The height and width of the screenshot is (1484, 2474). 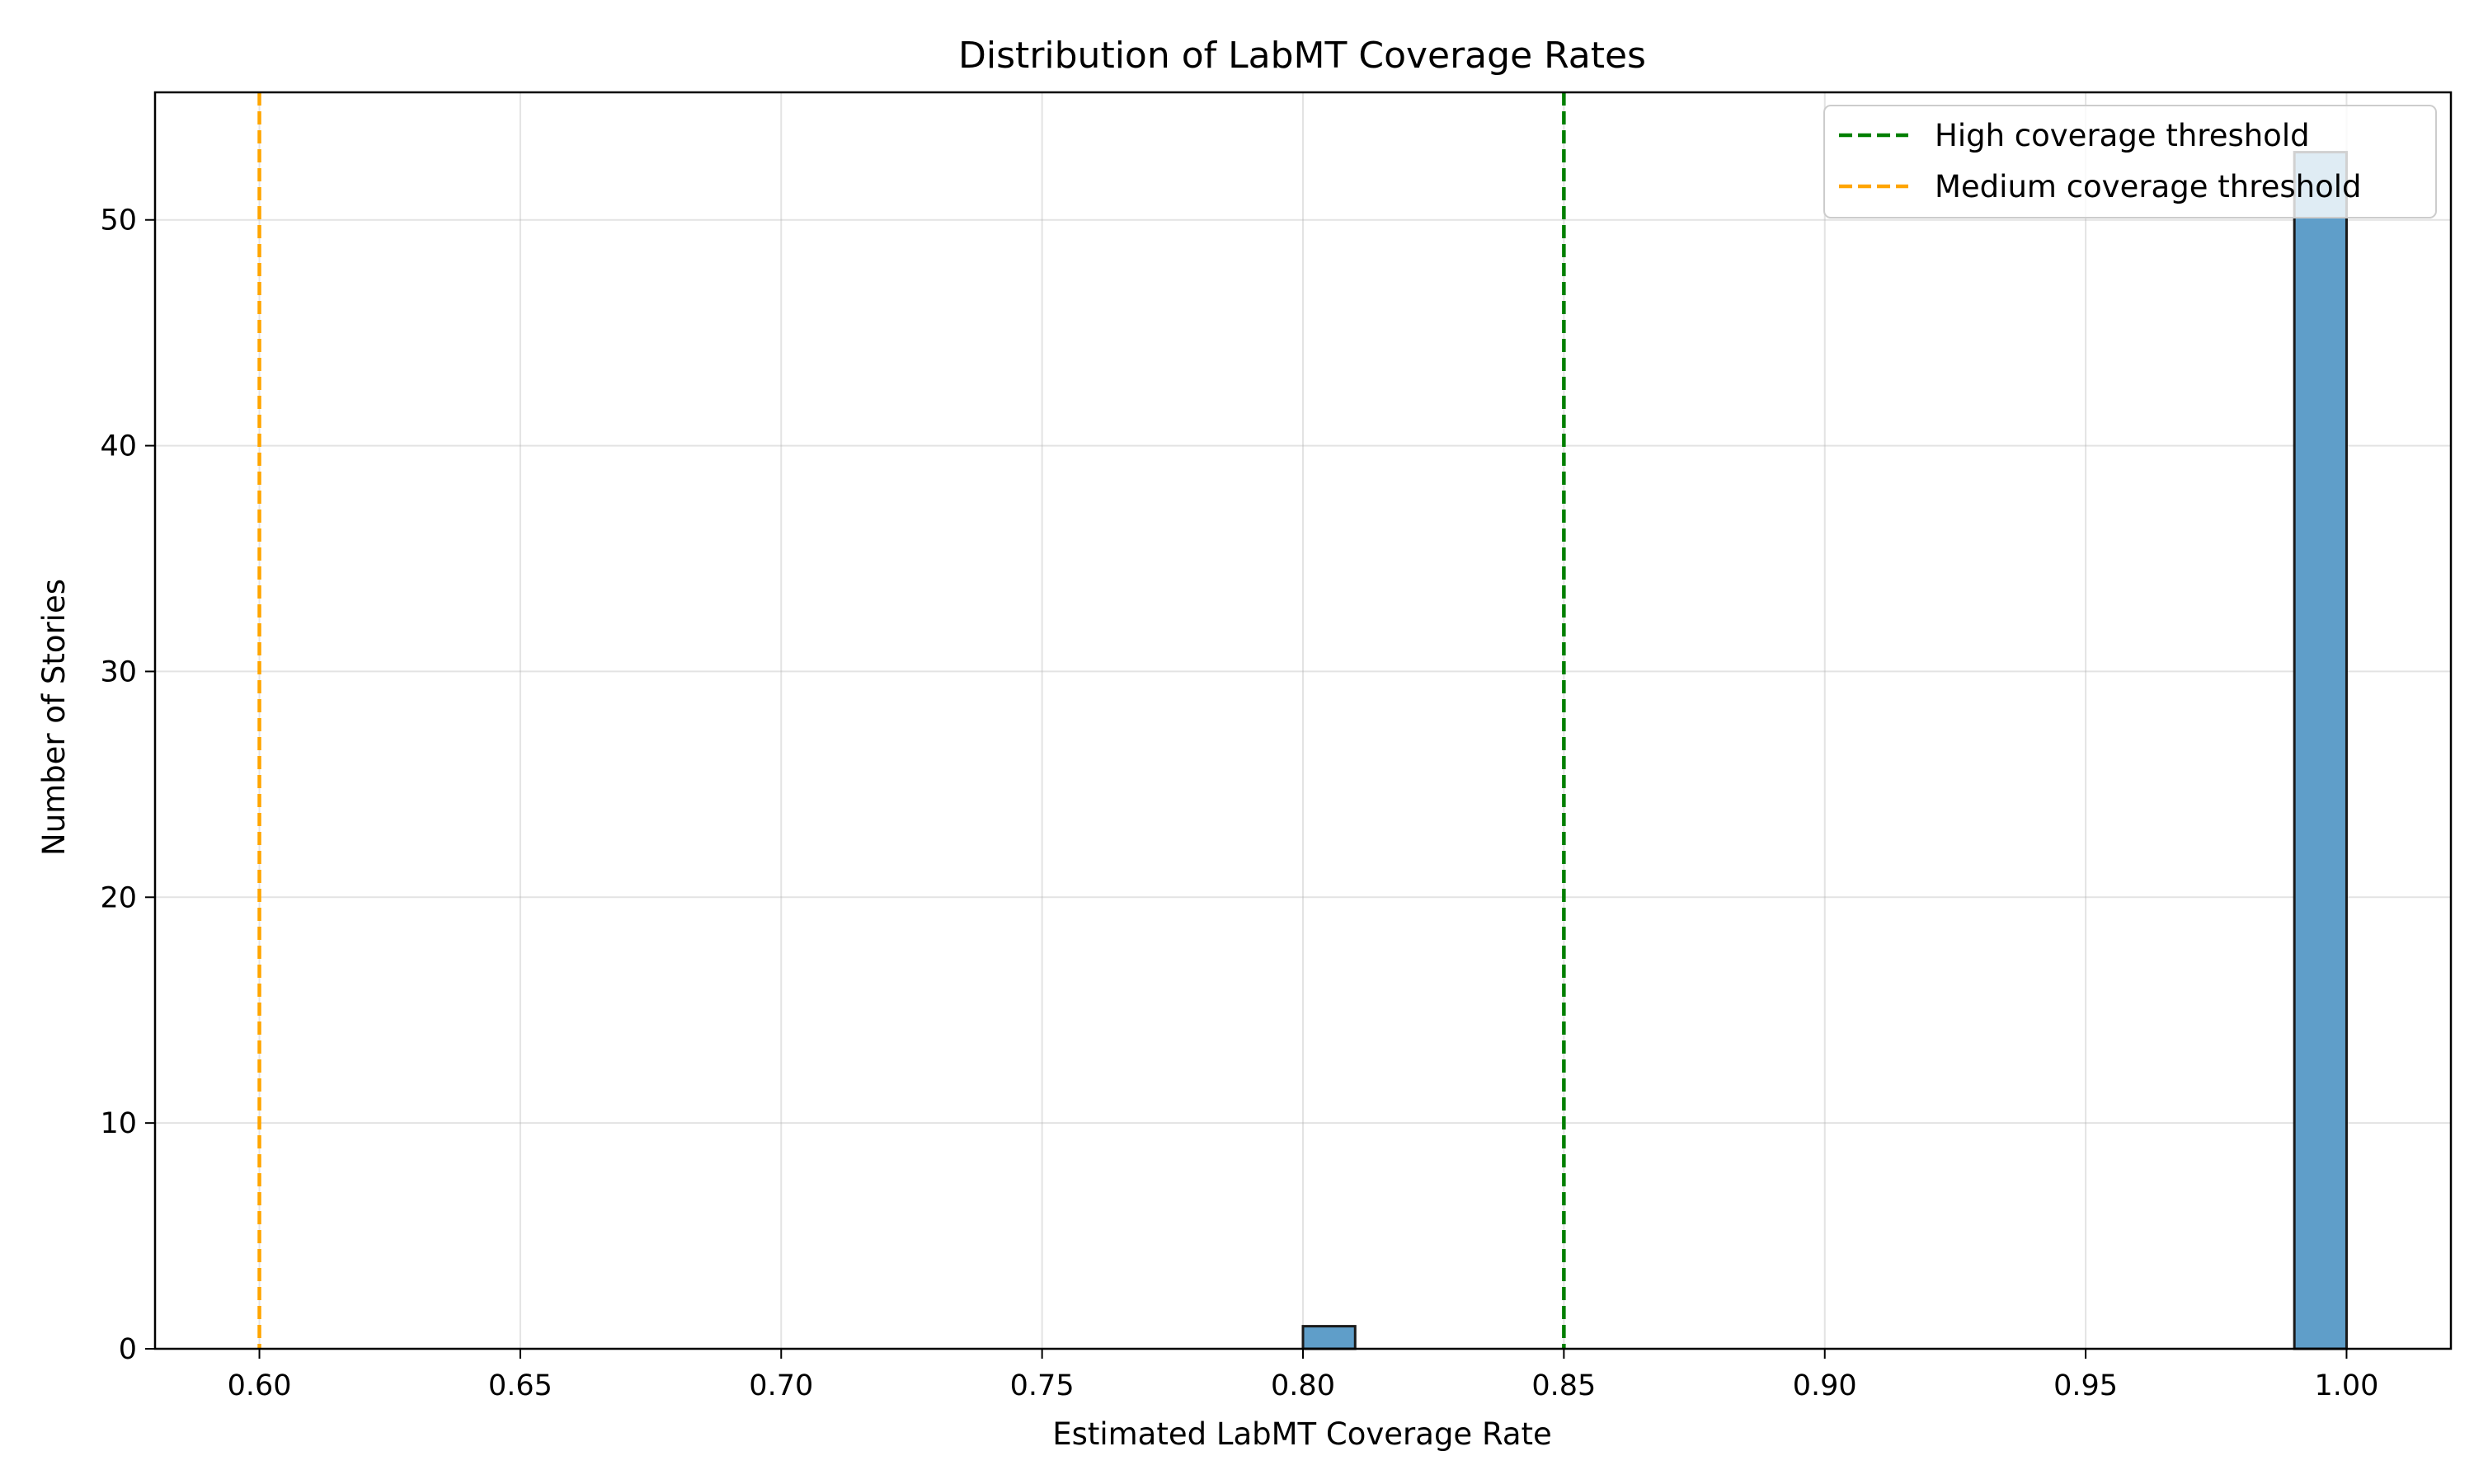 I want to click on x-tick-label: 0.65, so click(x=520, y=1385).